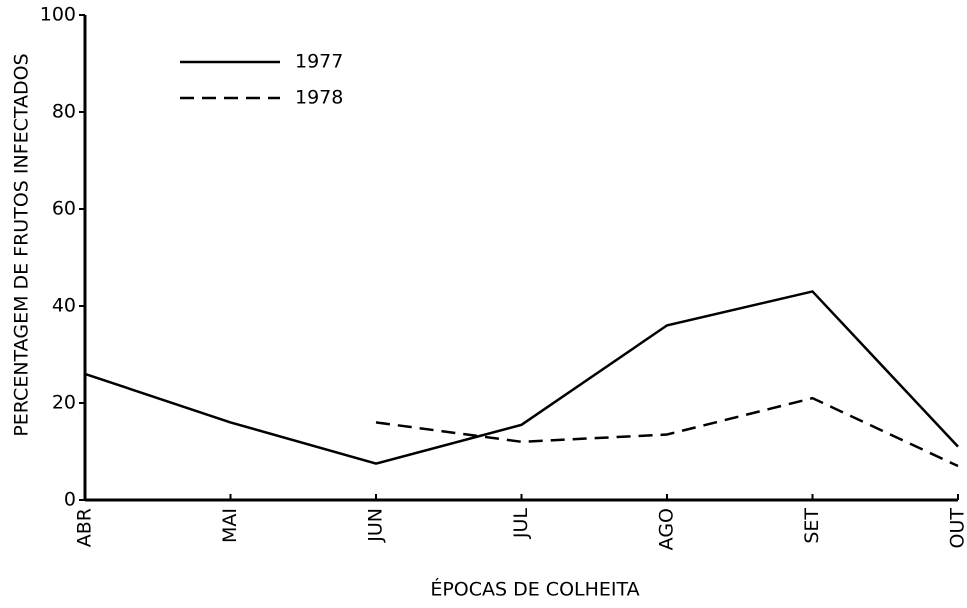 The image size is (967, 608). What do you see at coordinates (667, 529) in the screenshot?
I see `x-tick-label: AGO` at bounding box center [667, 529].